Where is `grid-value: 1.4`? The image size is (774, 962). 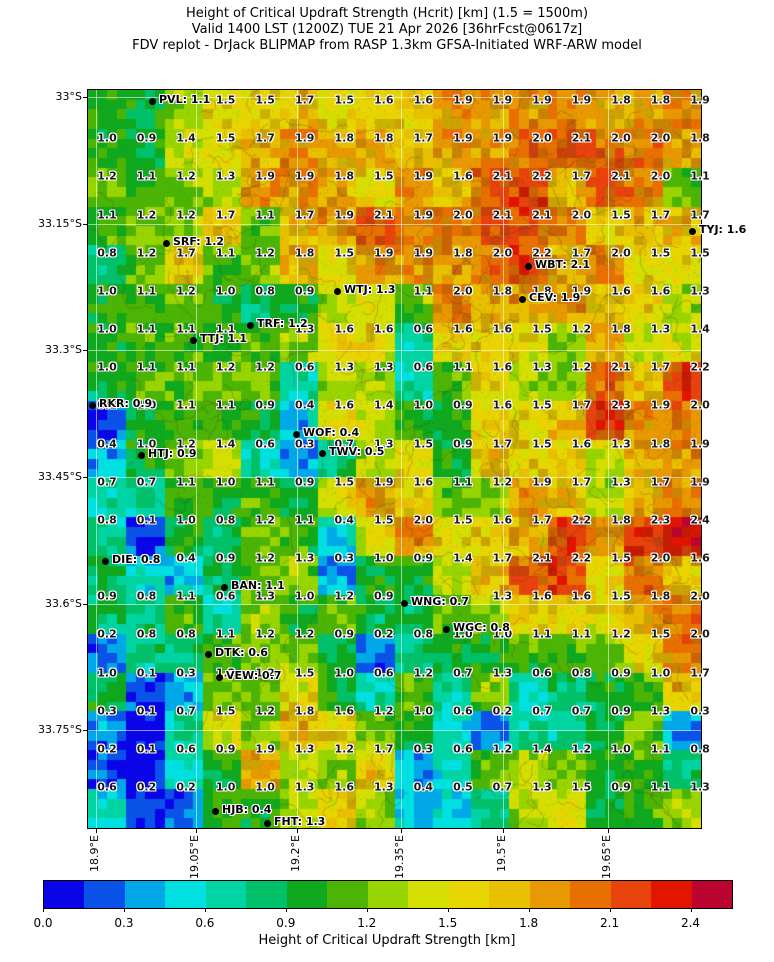 grid-value: 1.4 is located at coordinates (186, 138).